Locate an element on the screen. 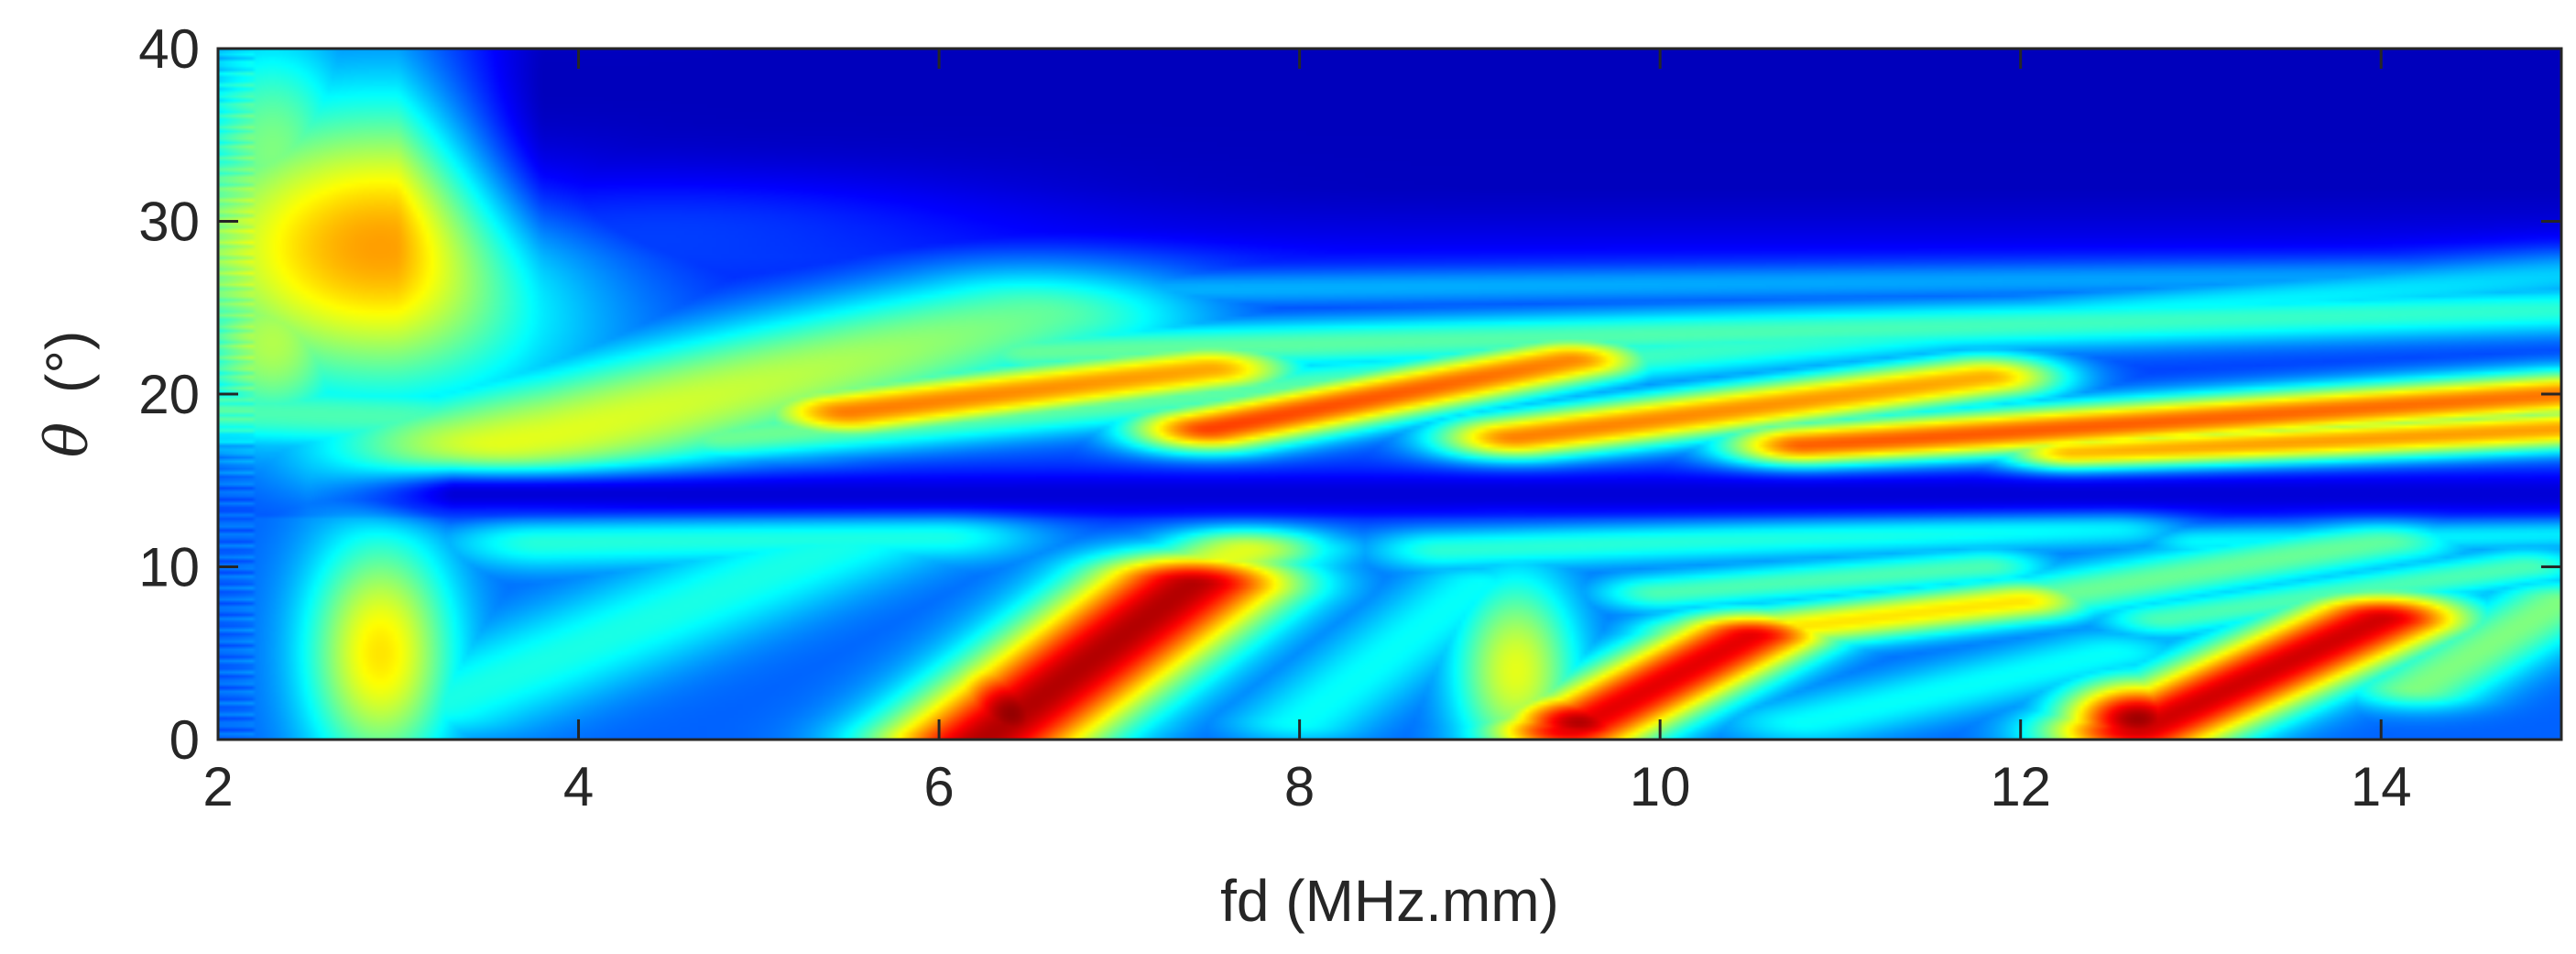  x-tick-label: 14 is located at coordinates (2382, 786).